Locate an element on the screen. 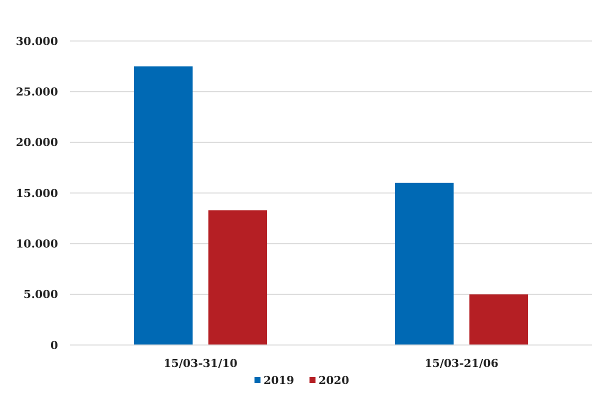 The width and height of the screenshot is (599, 404). y-tick-label: 0 is located at coordinates (54, 345).